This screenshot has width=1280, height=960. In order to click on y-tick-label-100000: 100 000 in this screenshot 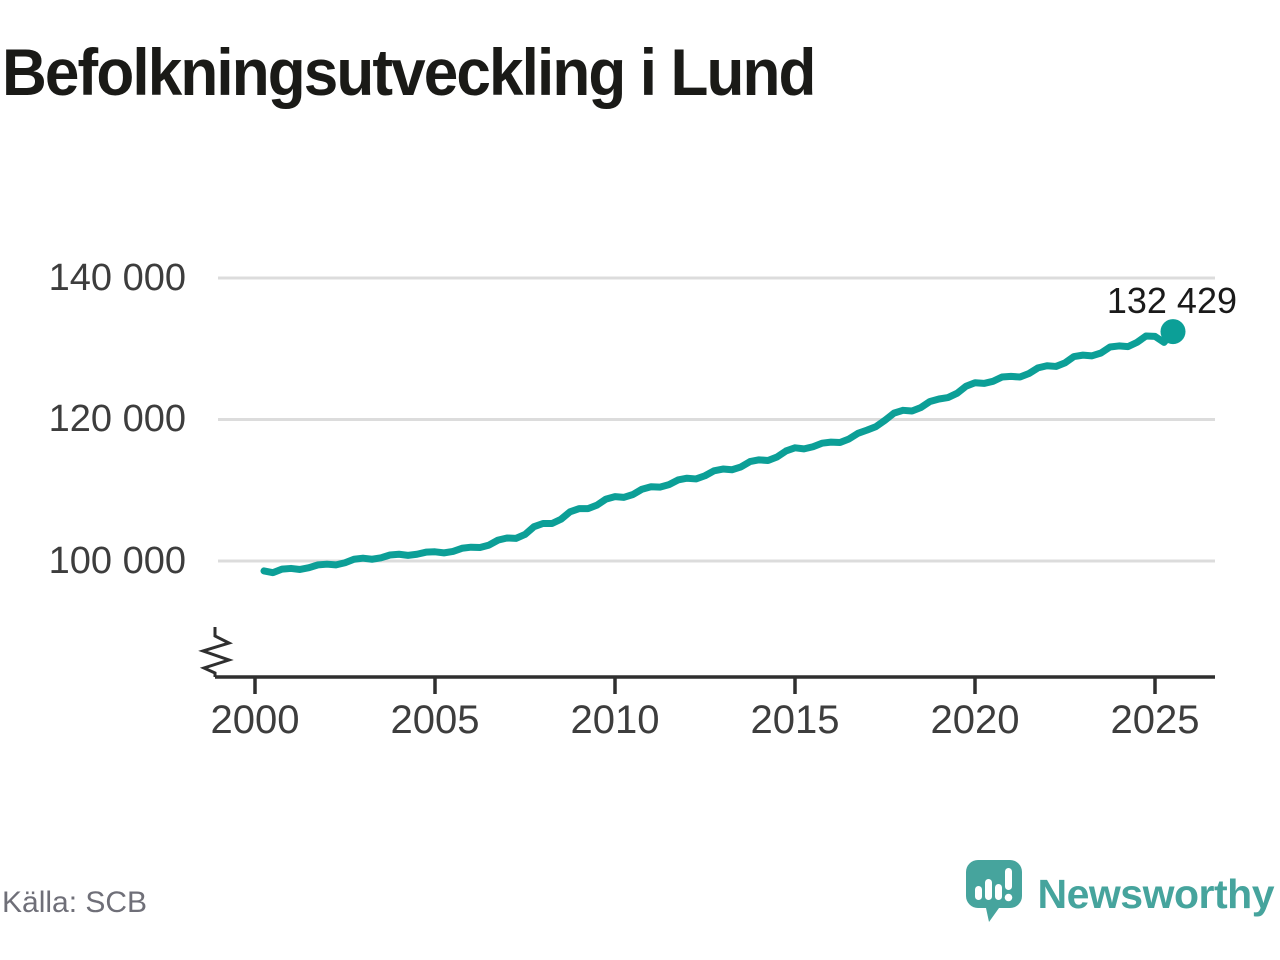, I will do `click(117, 561)`.